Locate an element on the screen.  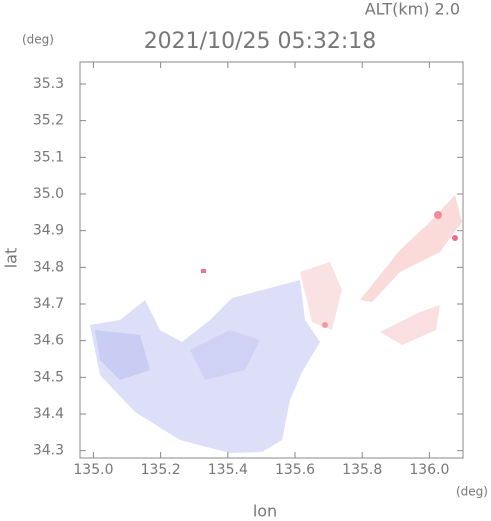
y-tick-label: 34.8 is located at coordinates (48, 267).